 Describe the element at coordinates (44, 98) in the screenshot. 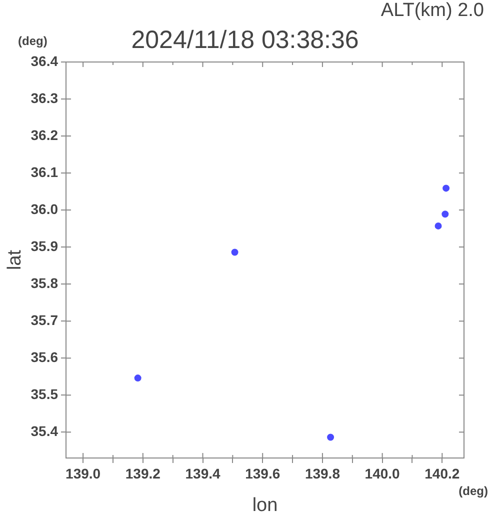

I see `y-tick-label: 36.3` at that location.